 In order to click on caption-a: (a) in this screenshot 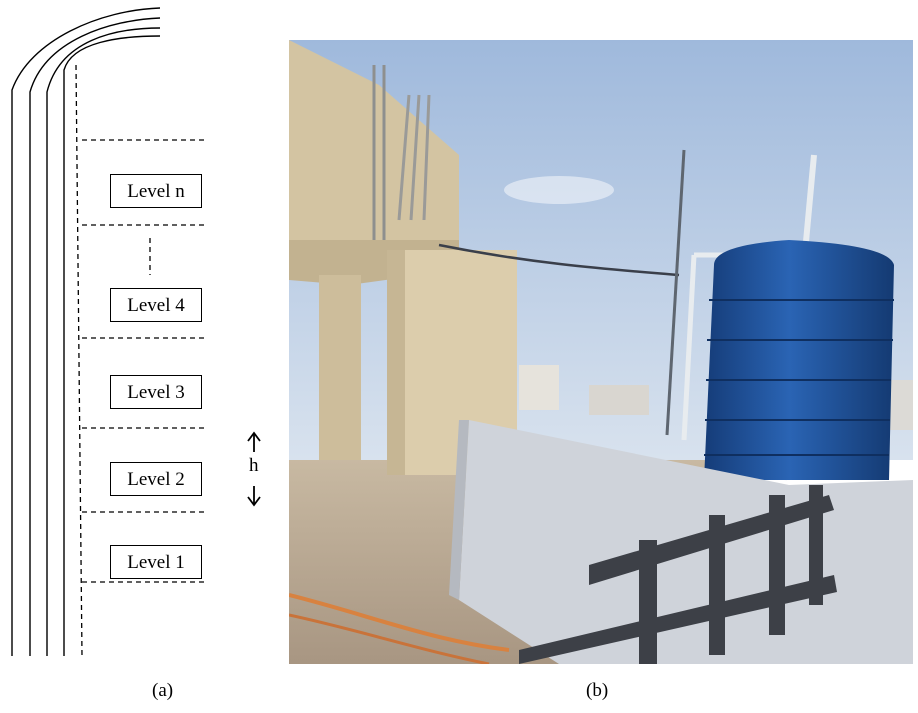, I will do `click(163, 690)`.